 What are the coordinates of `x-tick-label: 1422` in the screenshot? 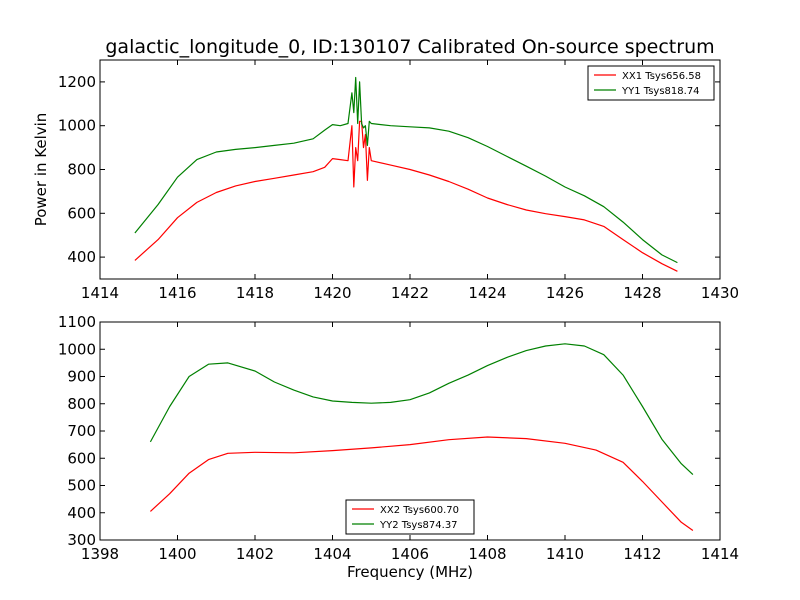 It's located at (410, 293).